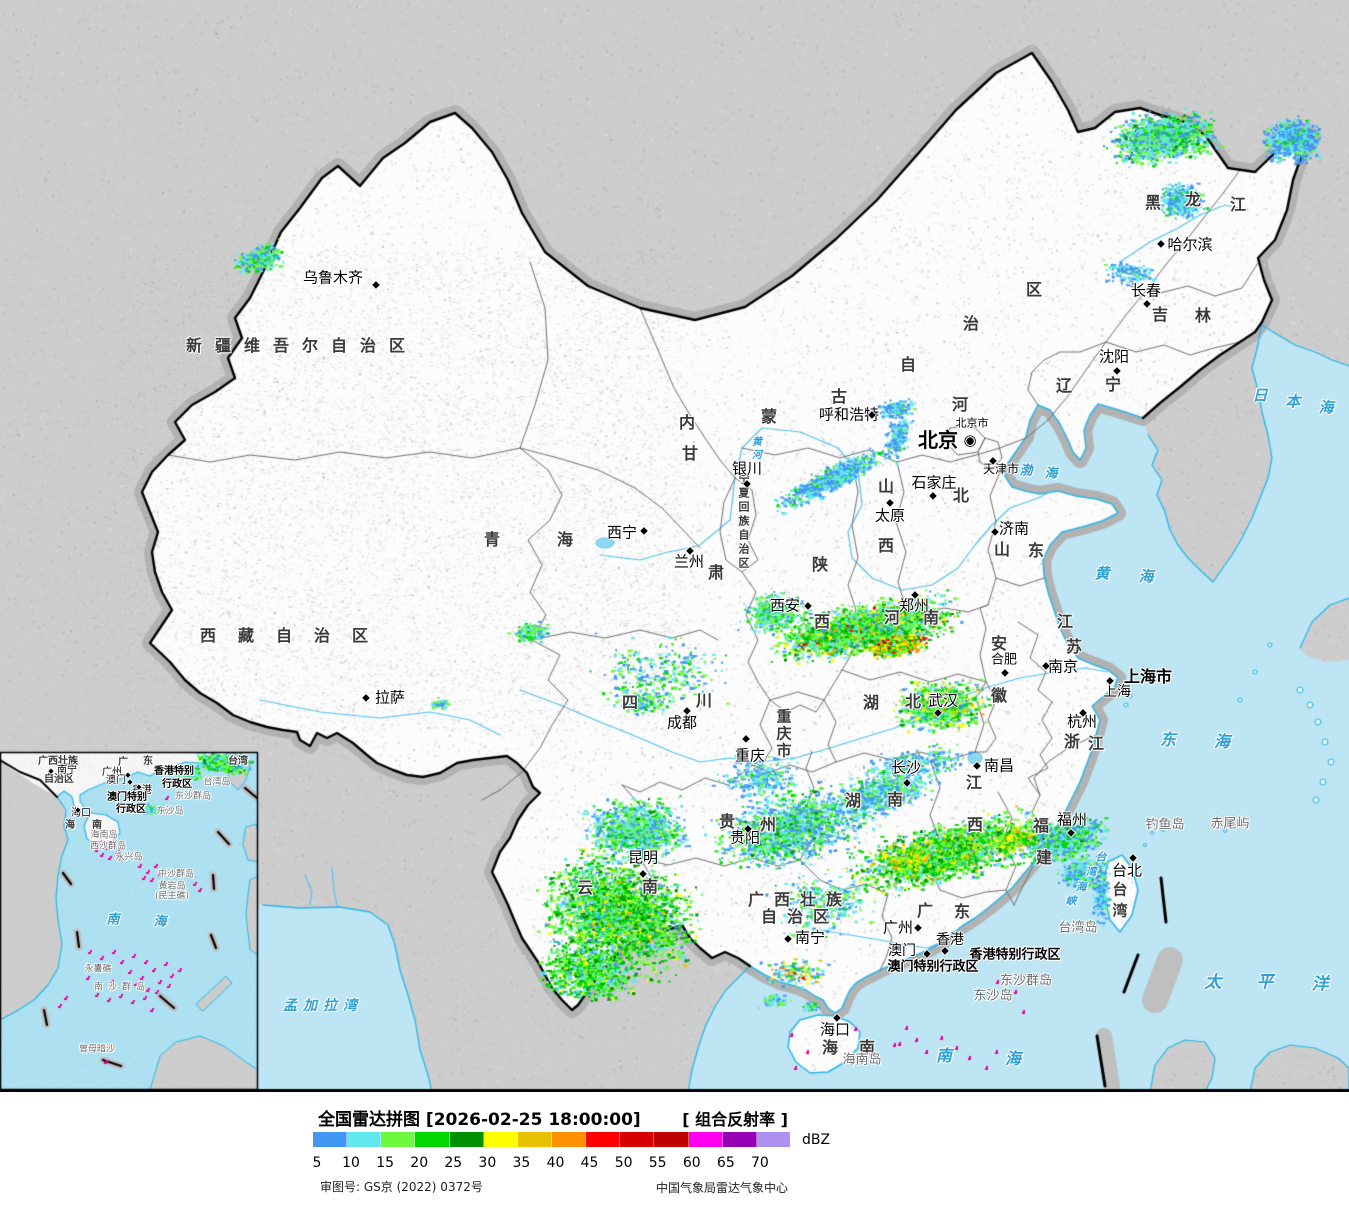  I want to click on credit-organization: 中国气象局雷达气象中心, so click(721, 1188).